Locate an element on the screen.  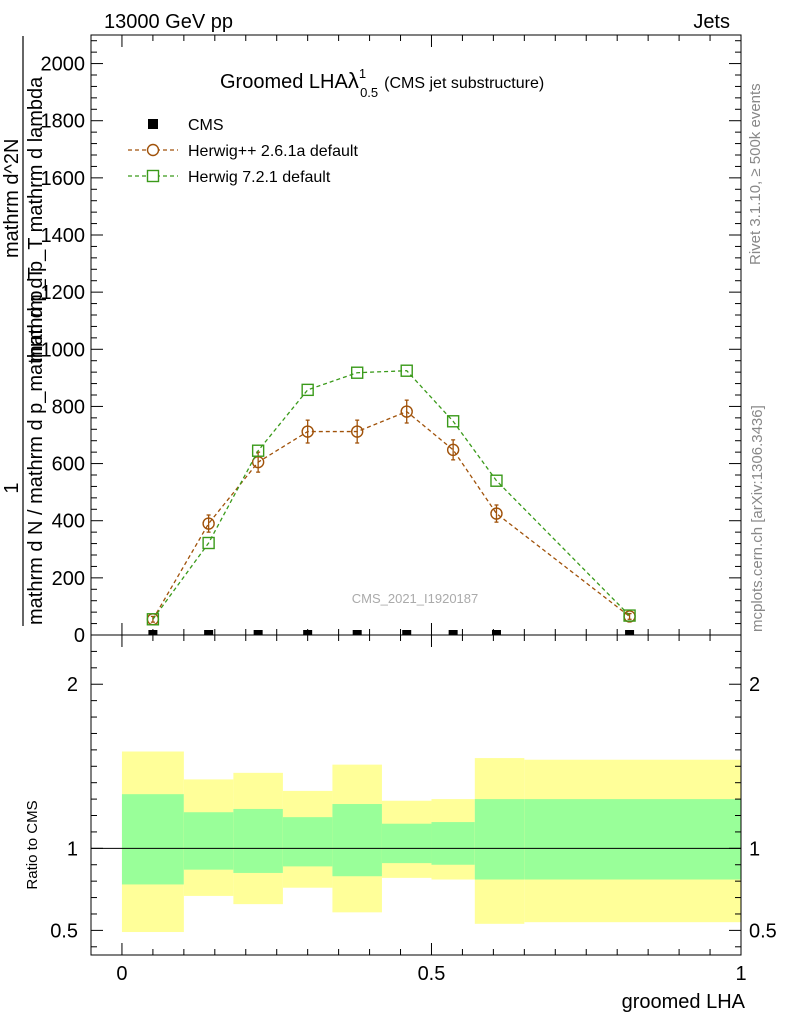
ratio-y-tick-label-right: 2 is located at coordinates (754, 685).